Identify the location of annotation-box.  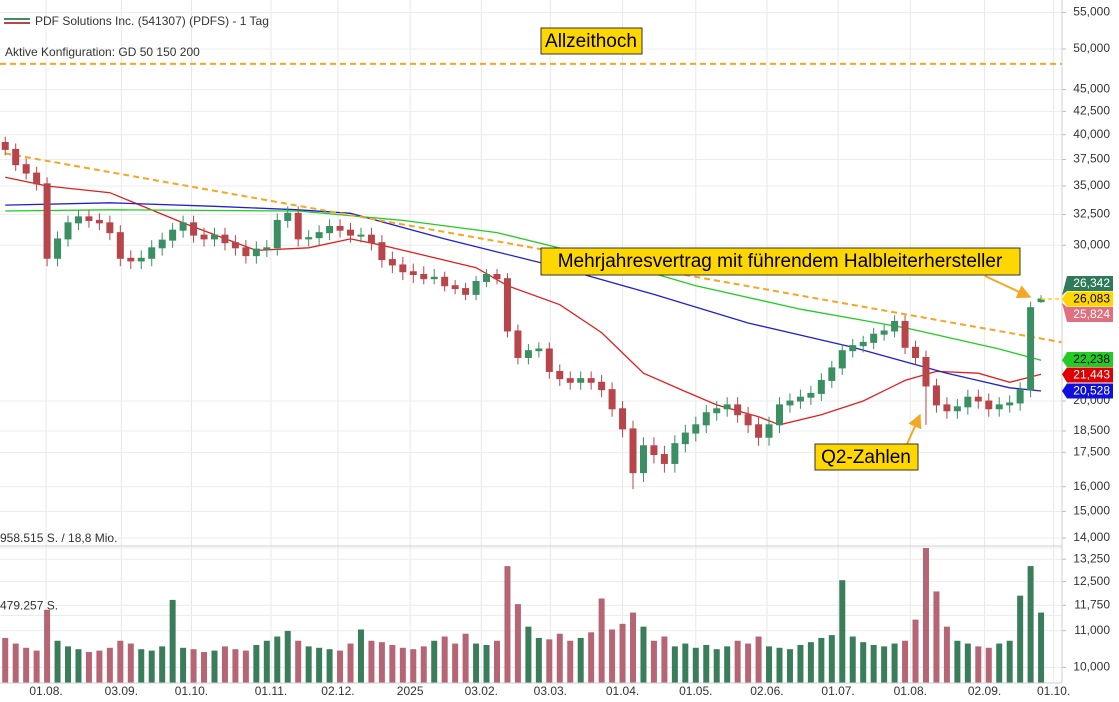
(591, 41).